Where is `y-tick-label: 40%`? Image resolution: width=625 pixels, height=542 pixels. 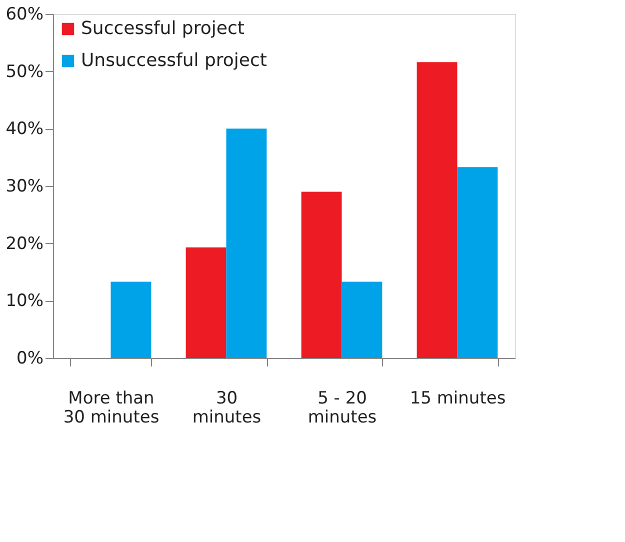
y-tick-label: 40% is located at coordinates (25, 129).